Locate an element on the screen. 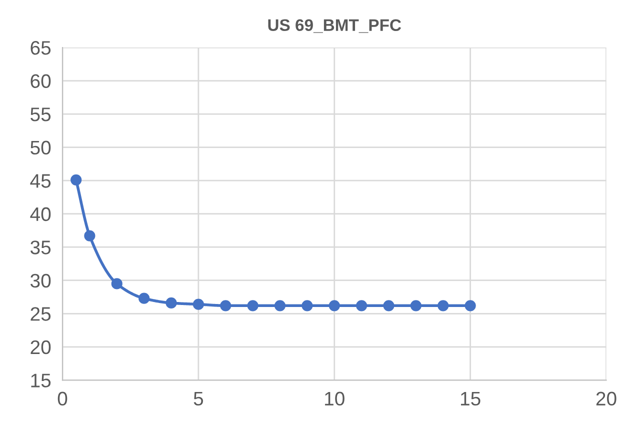  y-tick-label: 15 is located at coordinates (41, 381).